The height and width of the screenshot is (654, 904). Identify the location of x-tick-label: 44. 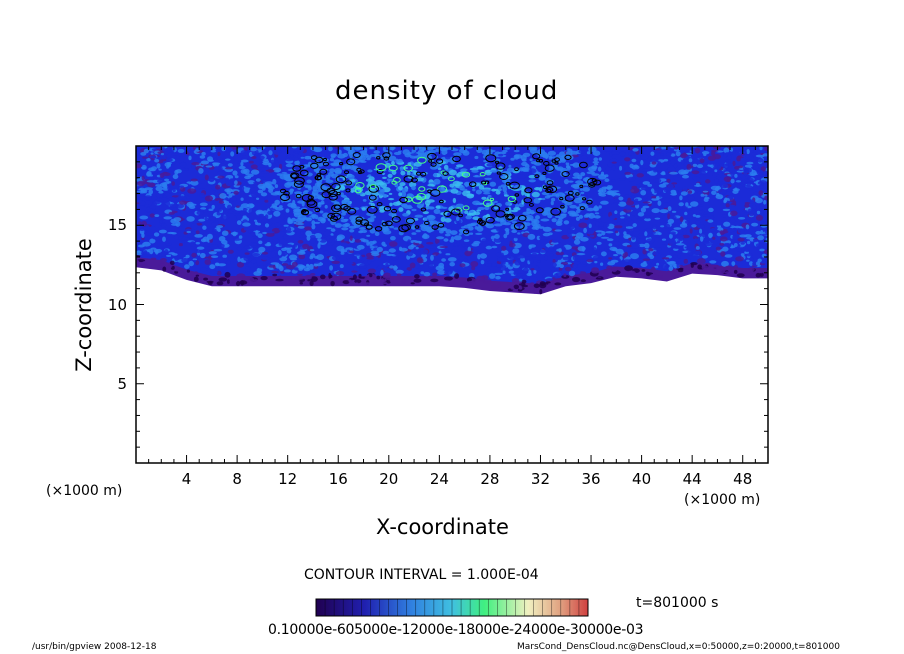
(692, 479).